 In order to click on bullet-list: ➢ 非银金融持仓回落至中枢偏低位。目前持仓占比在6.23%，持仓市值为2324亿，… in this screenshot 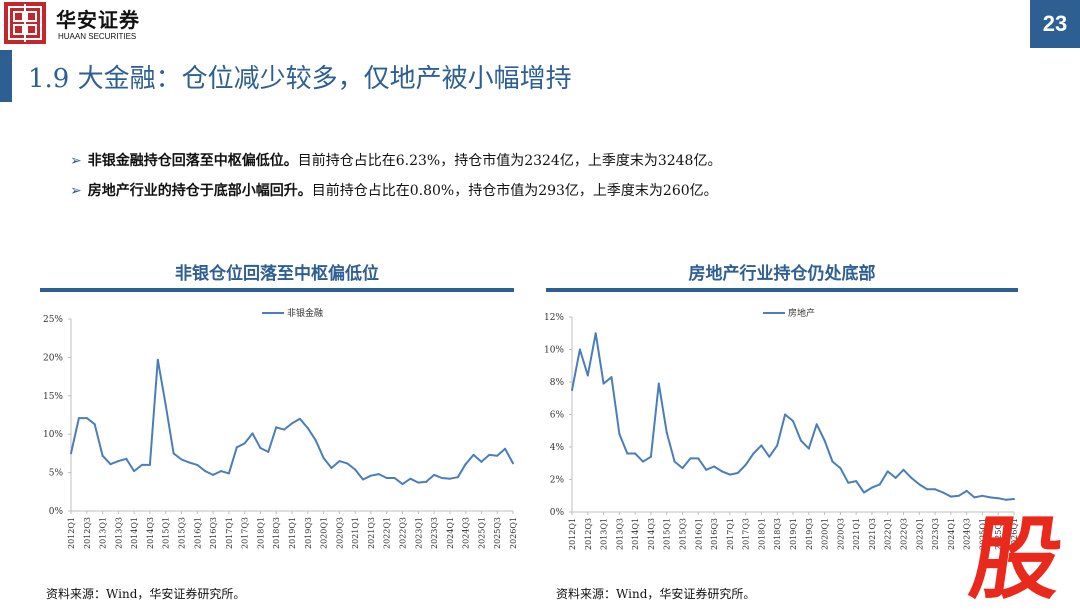, I will do `click(395, 176)`.